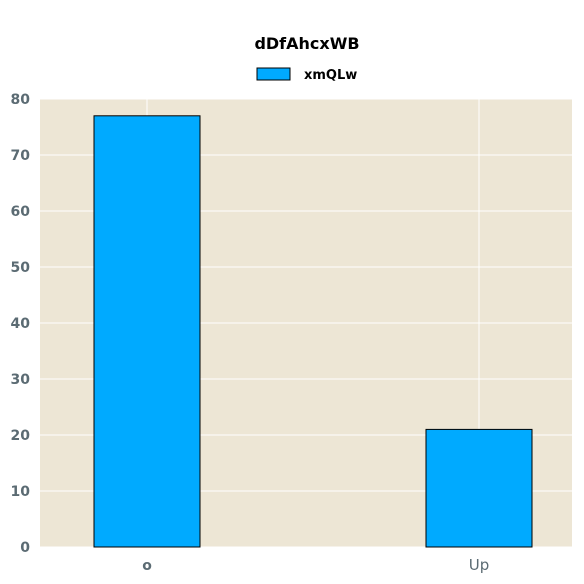 The height and width of the screenshot is (584, 584). What do you see at coordinates (21, 436) in the screenshot?
I see `y-tick-label: 20` at bounding box center [21, 436].